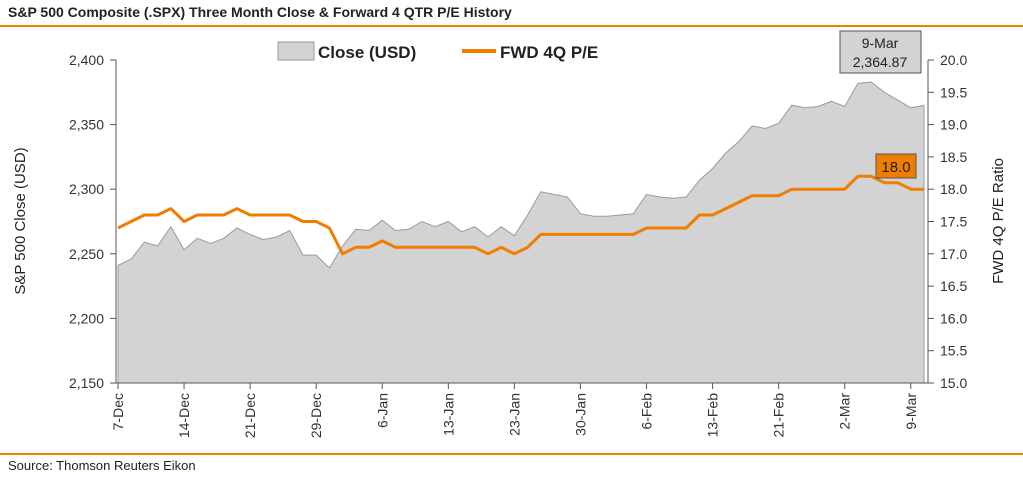  What do you see at coordinates (511, 454) in the screenshot?
I see `bottom-rule` at bounding box center [511, 454].